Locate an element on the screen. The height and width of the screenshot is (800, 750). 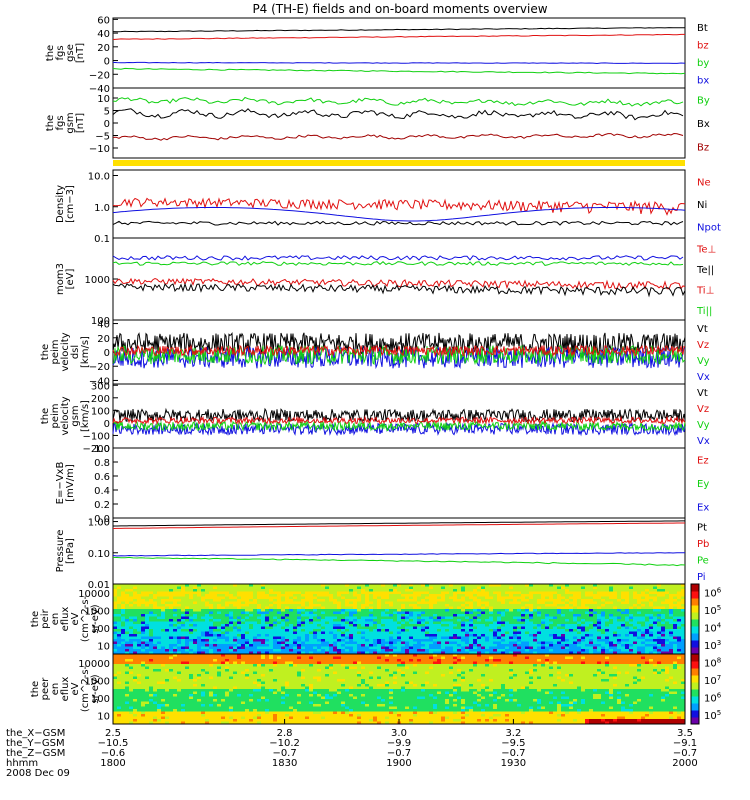
series-Vt is located at coordinates (399, 343).